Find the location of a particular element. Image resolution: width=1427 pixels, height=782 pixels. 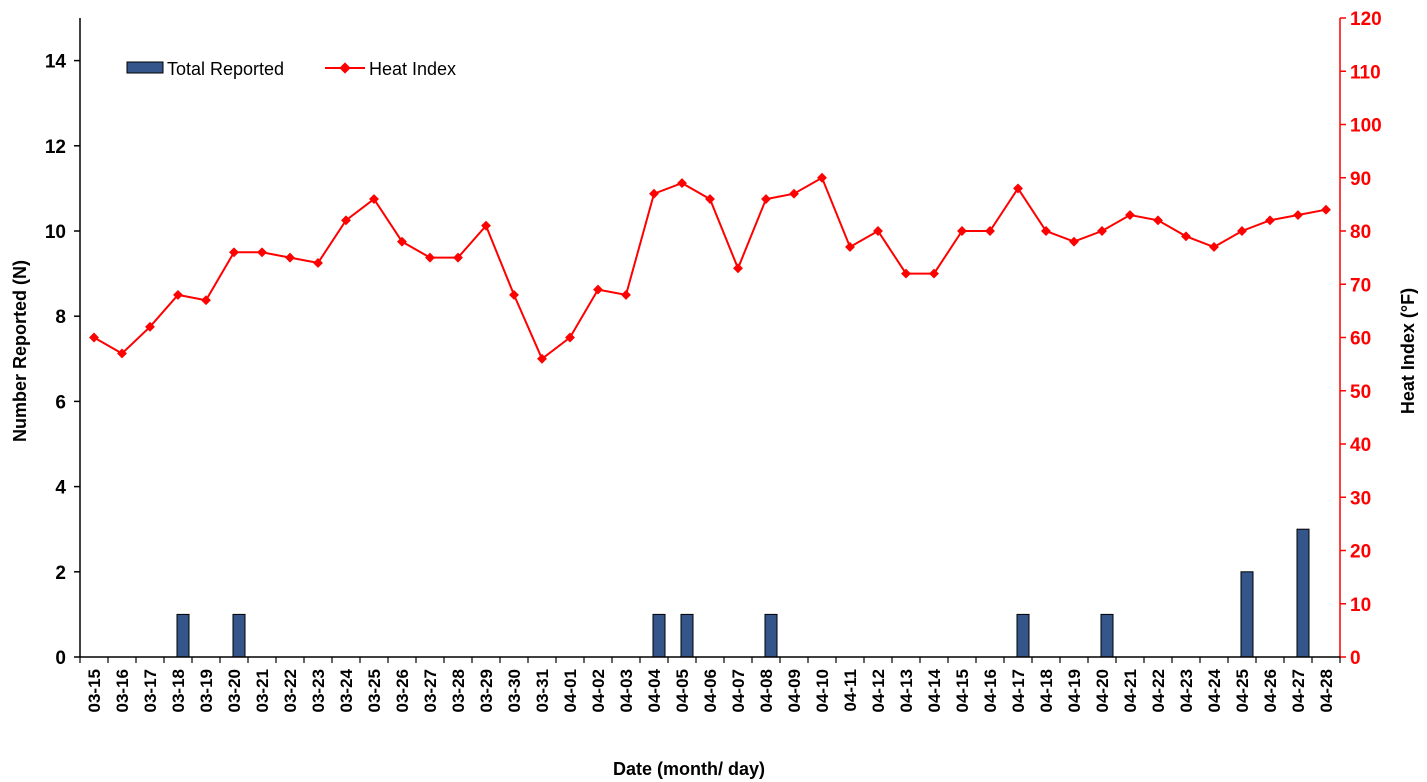

x-tick-label: 04-15 is located at coordinates (962, 690).